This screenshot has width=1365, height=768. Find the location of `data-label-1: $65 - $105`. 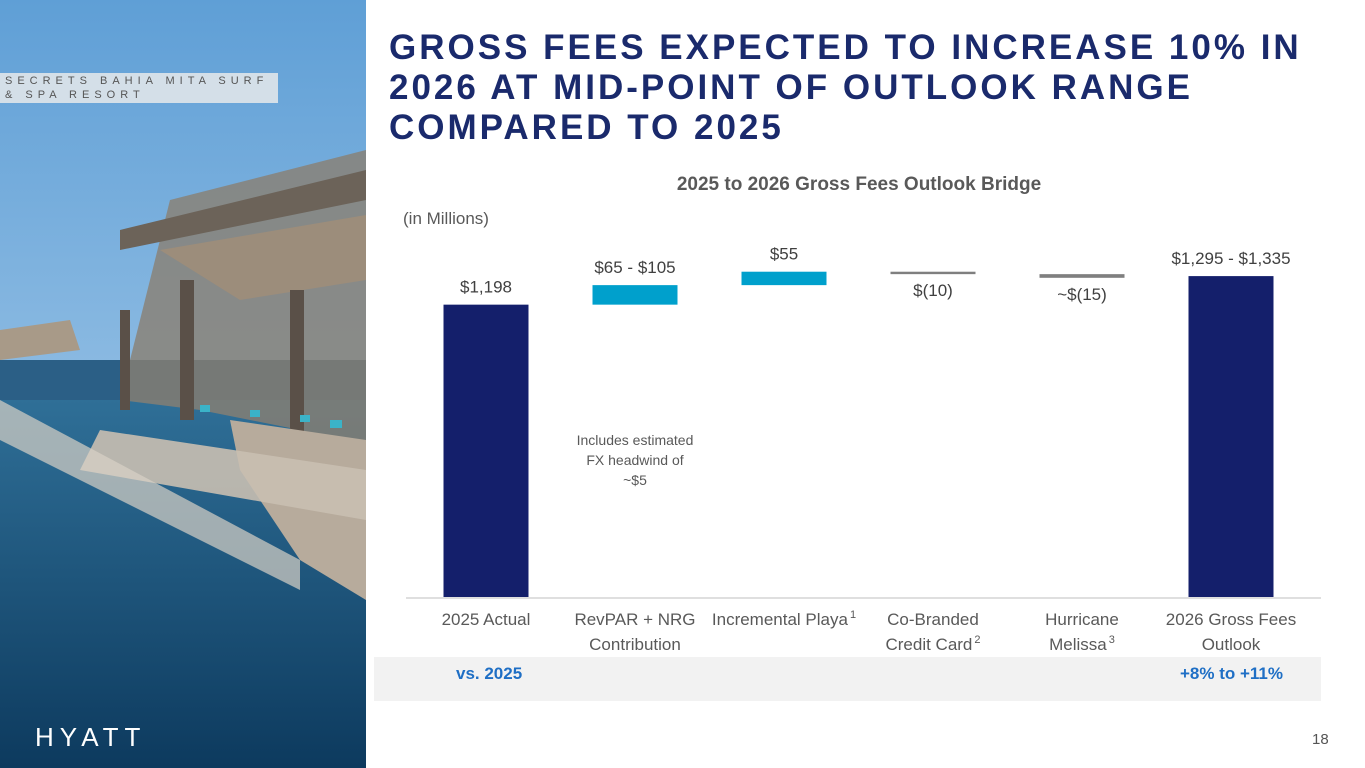

data-label-1: $65 - $105 is located at coordinates (634, 267).